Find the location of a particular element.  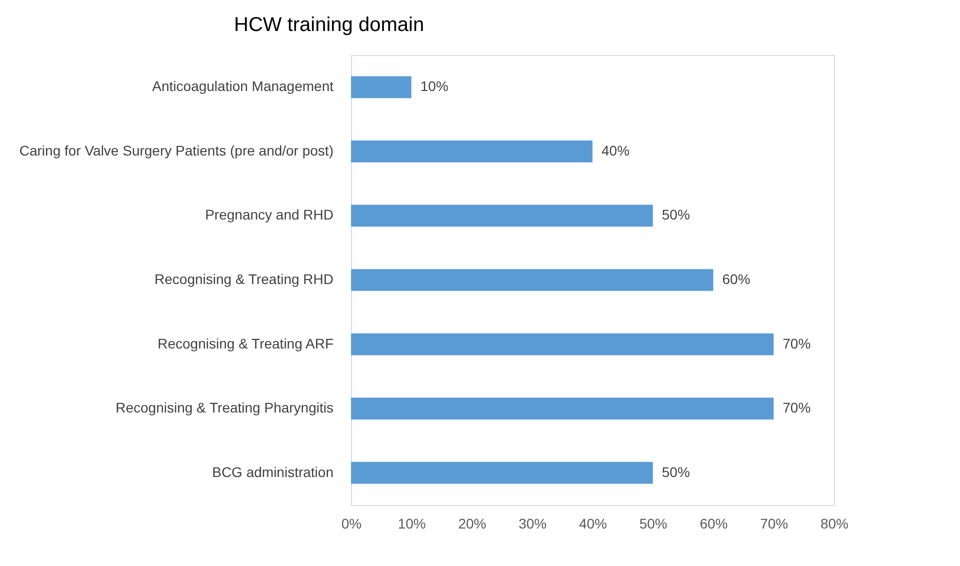

x-tick-label: 30% is located at coordinates (532, 524).